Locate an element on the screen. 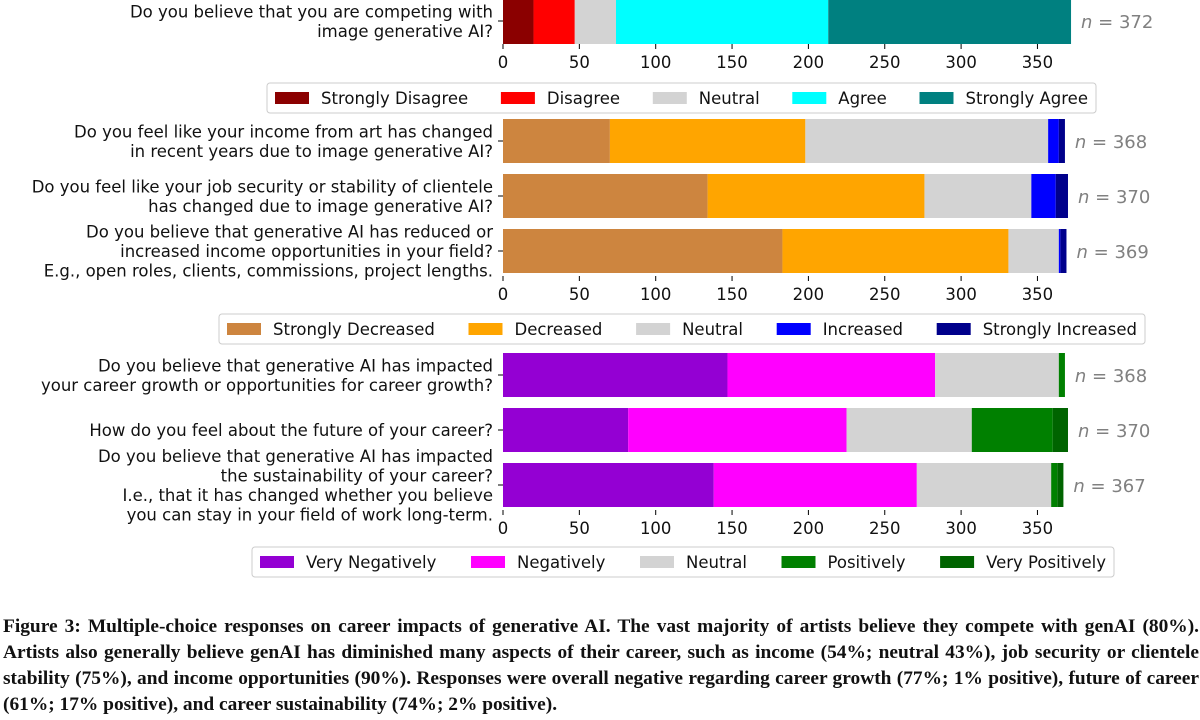 The height and width of the screenshot is (720, 1200). legend-label: Very Negatively is located at coordinates (371, 562).